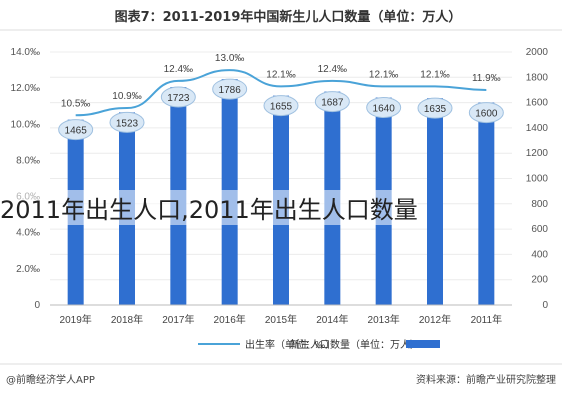  I want to click on overlay-caption: 2011年出生人口,2011年出生人口数量, so click(209, 207).